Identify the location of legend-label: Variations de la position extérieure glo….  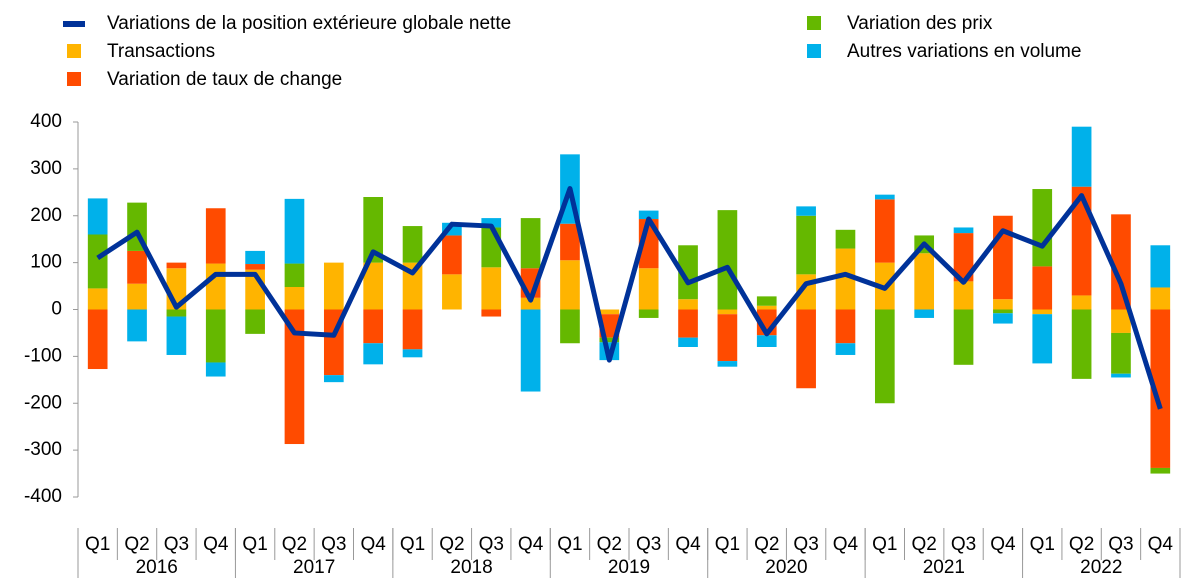
(309, 23).